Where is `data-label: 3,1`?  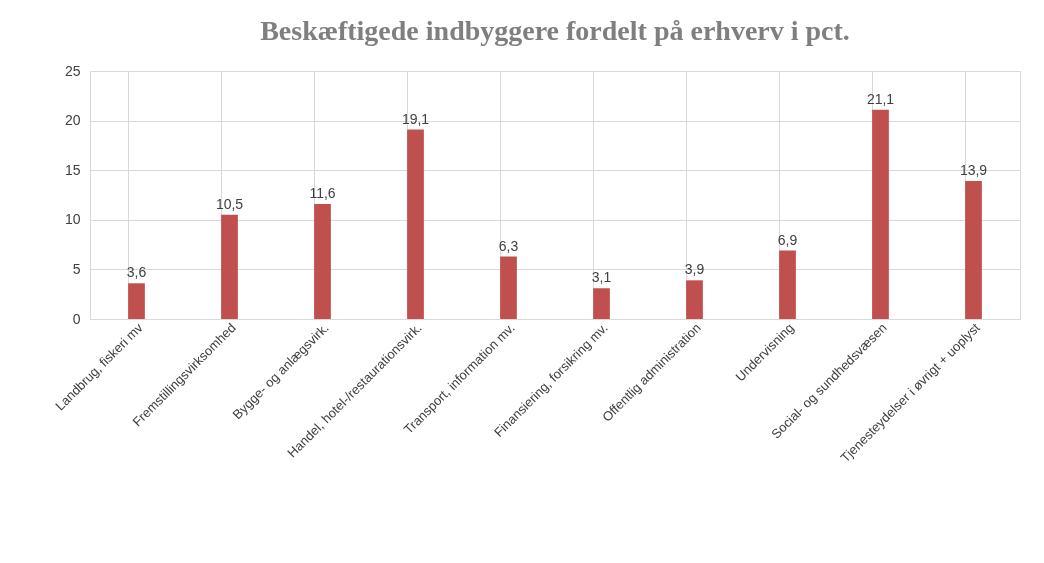
data-label: 3,1 is located at coordinates (601, 277).